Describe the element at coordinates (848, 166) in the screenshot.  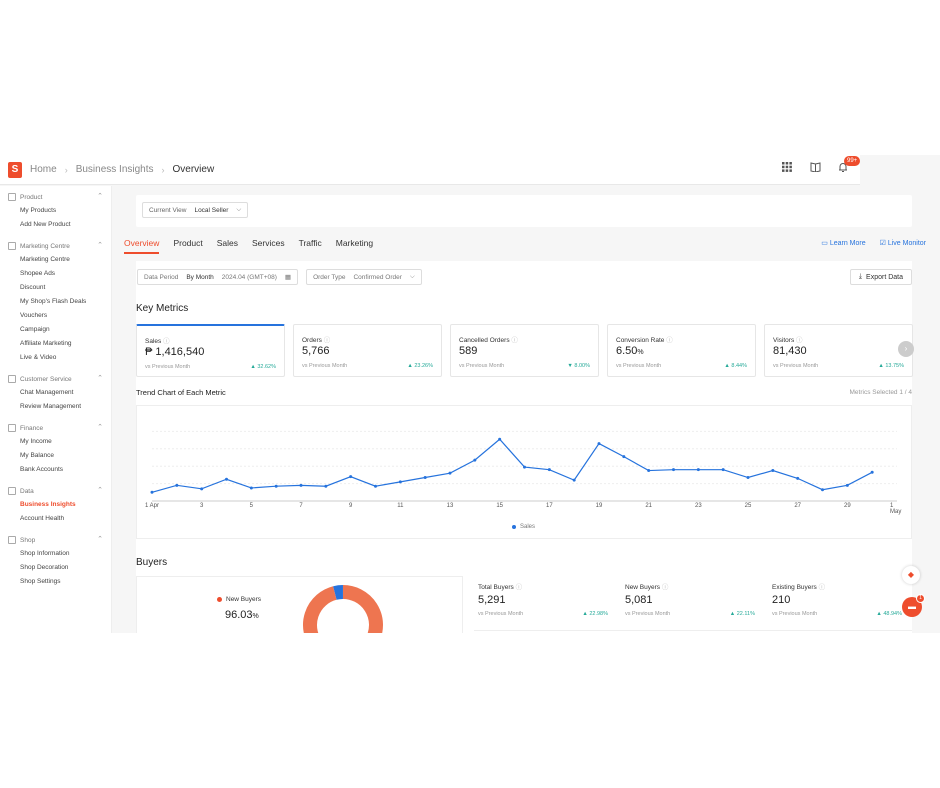
I see `notification-bell-icon: 99+` at that location.